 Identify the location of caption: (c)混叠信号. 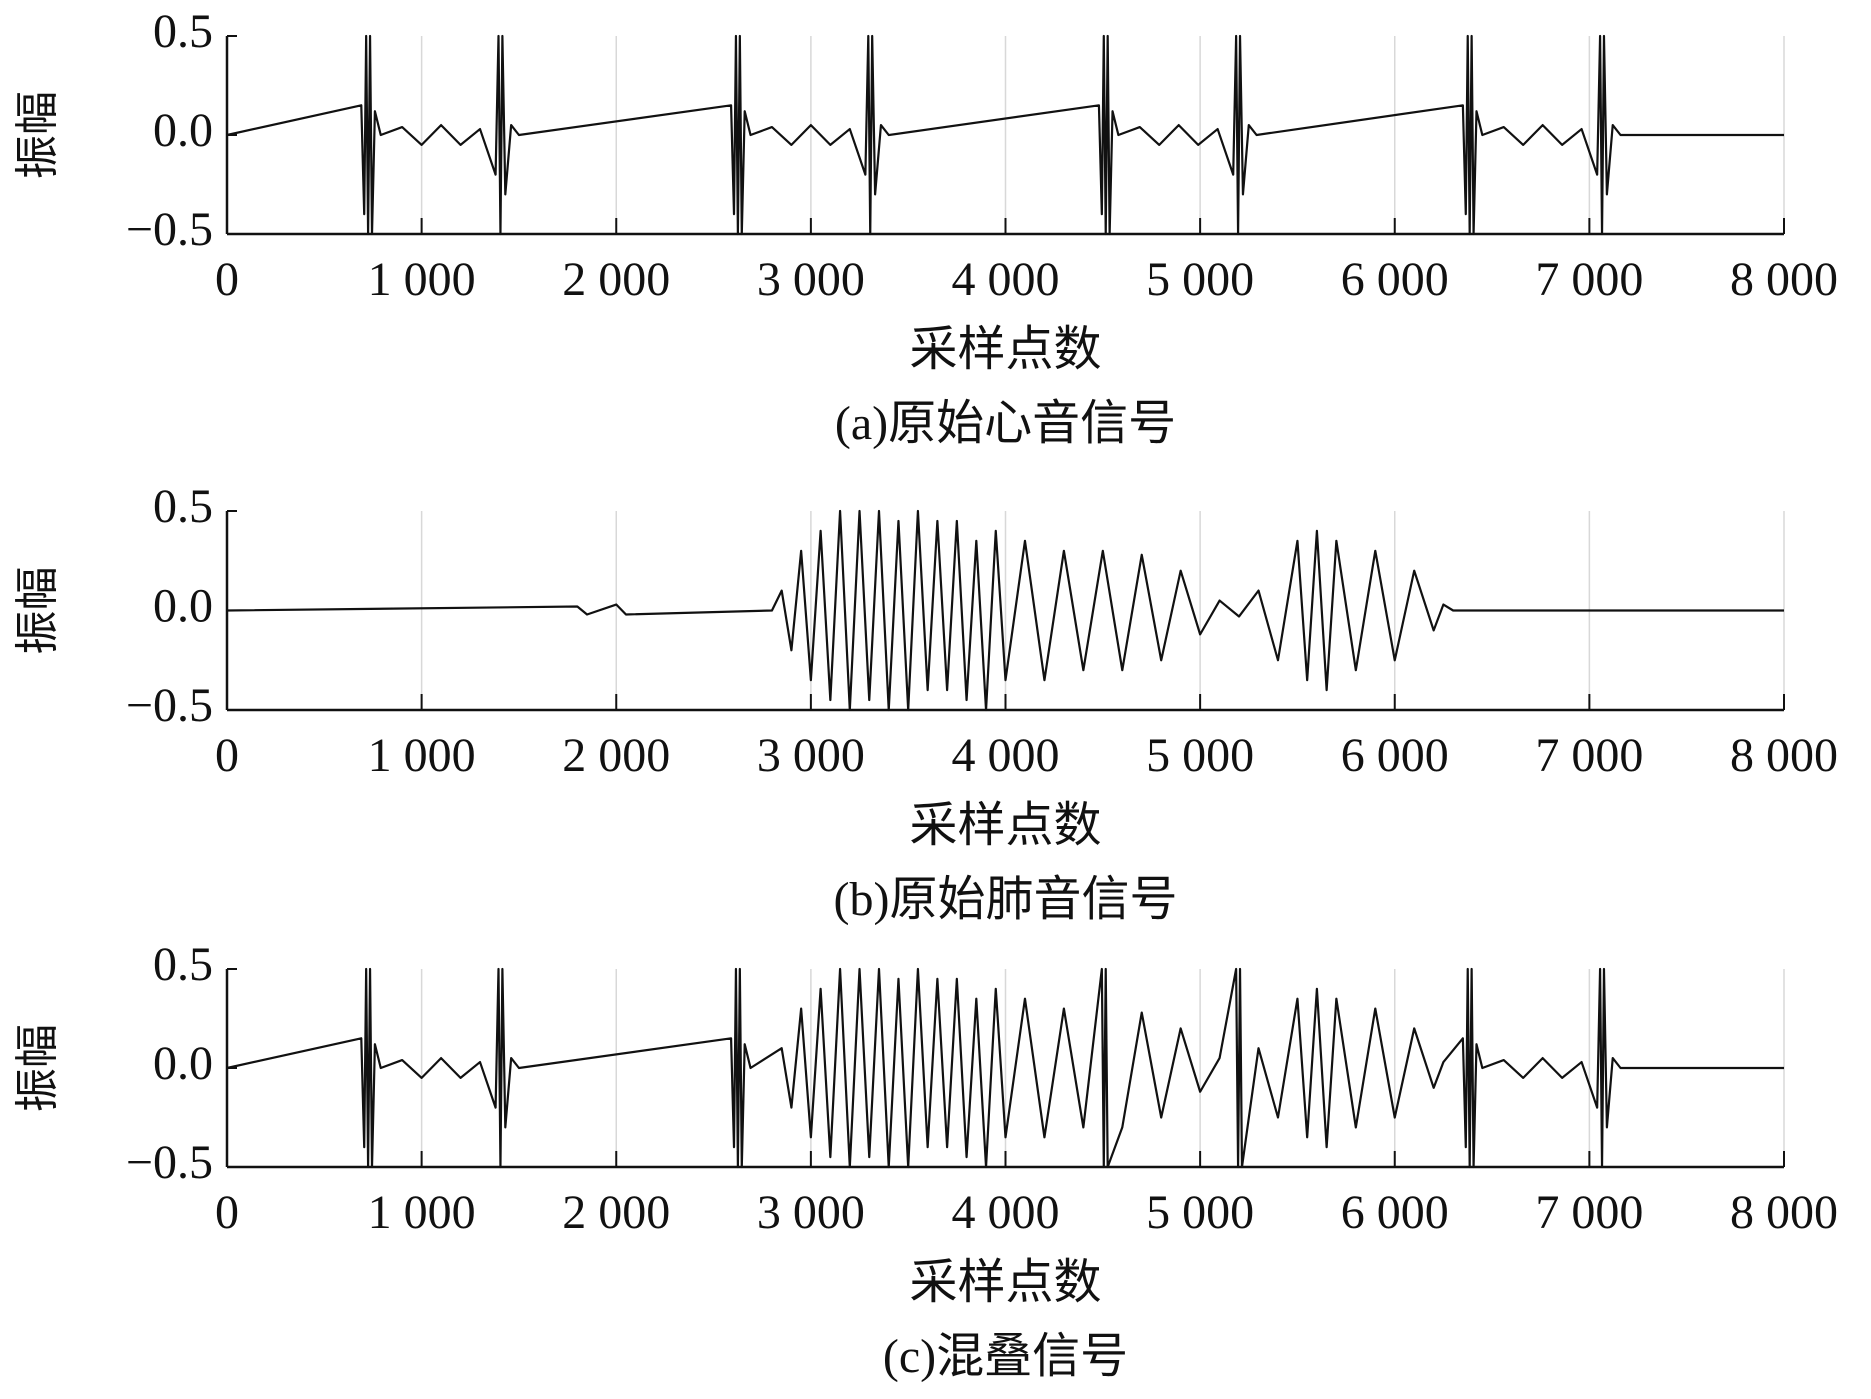
(1005, 1356).